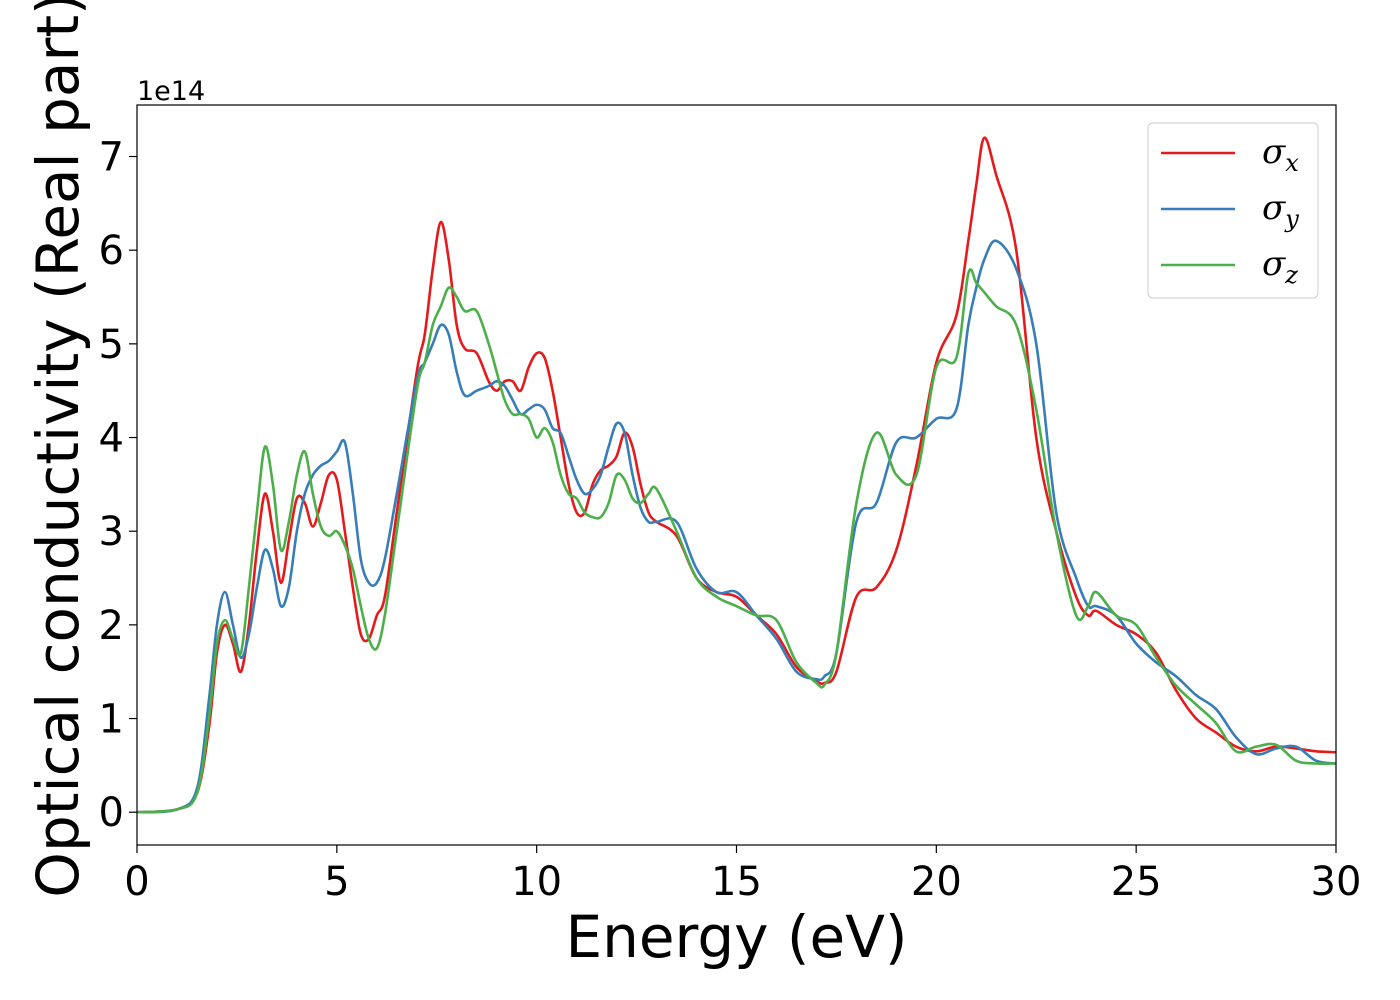 The width and height of the screenshot is (1400, 1000). Describe the element at coordinates (736, 937) in the screenshot. I see `x-axis-label: Energy (eV)` at that location.